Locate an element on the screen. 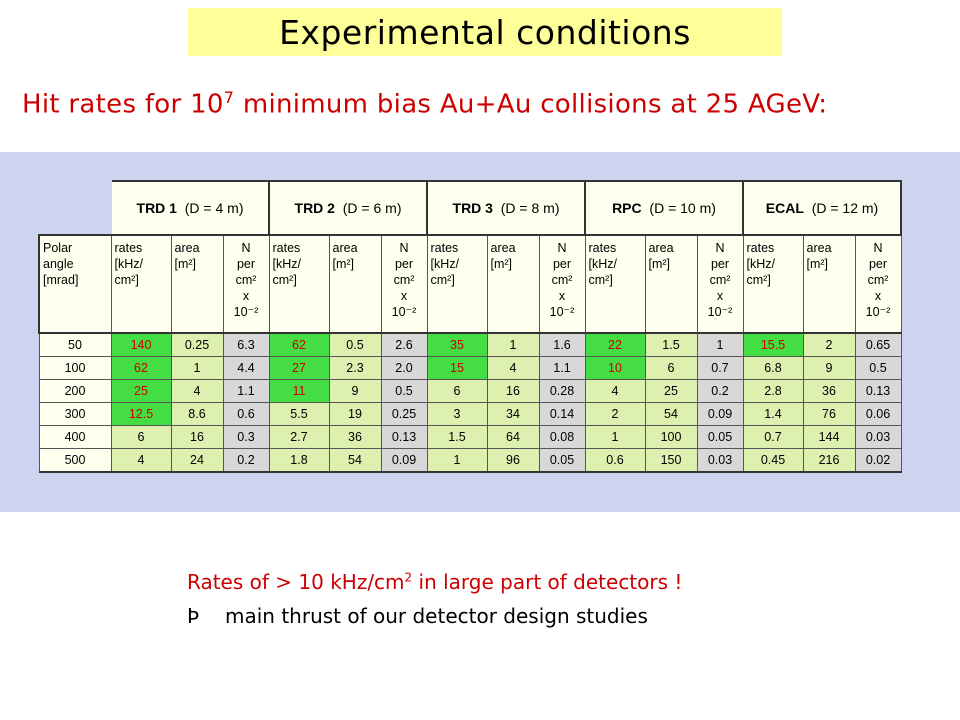 The image size is (960, 720). rate-cell: 6.8 is located at coordinates (773, 368).